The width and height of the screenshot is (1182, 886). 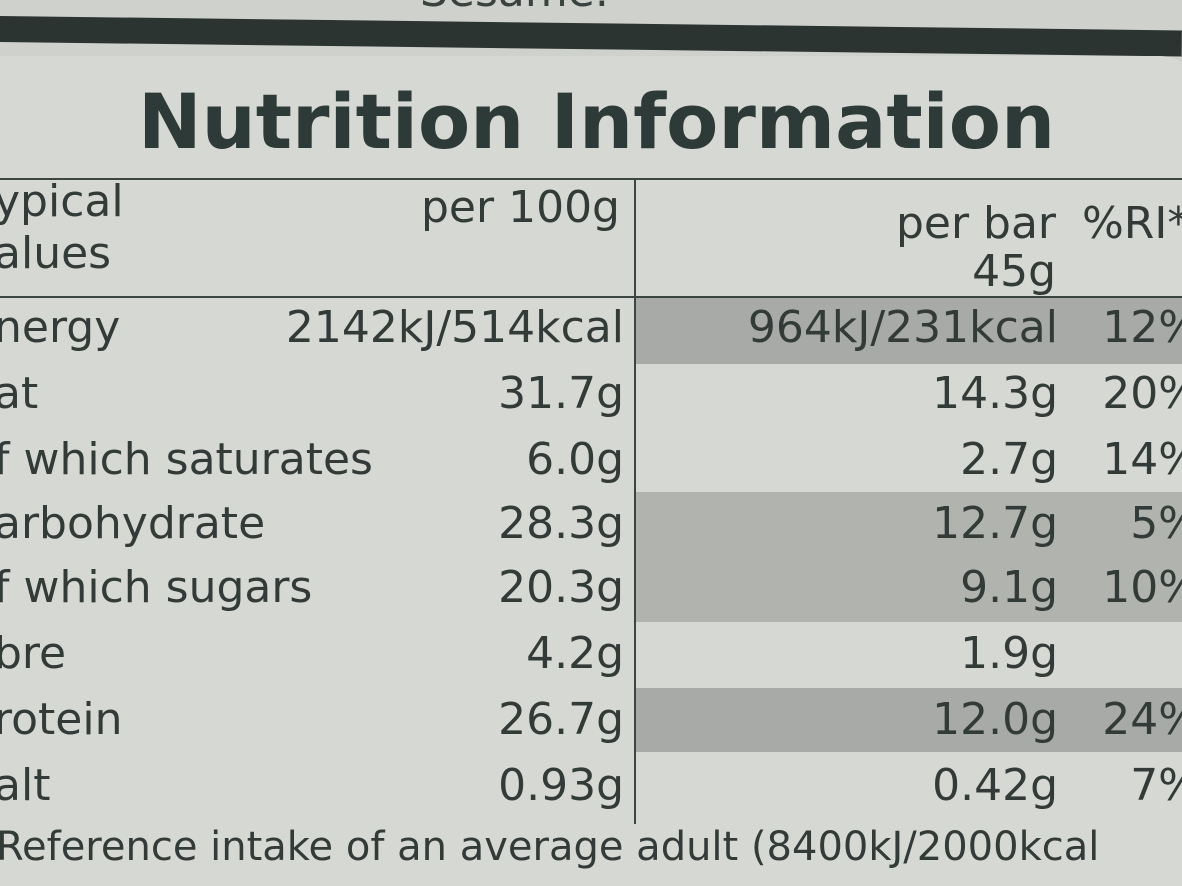 What do you see at coordinates (561, 785) in the screenshot?
I see `nutrient-per-100g: 0.93g` at bounding box center [561, 785].